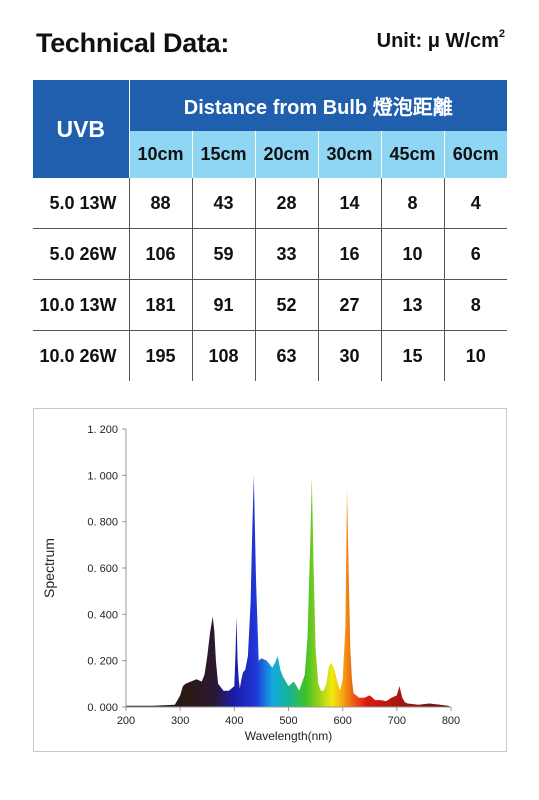  I want to click on table-cell: 15, so click(412, 355).